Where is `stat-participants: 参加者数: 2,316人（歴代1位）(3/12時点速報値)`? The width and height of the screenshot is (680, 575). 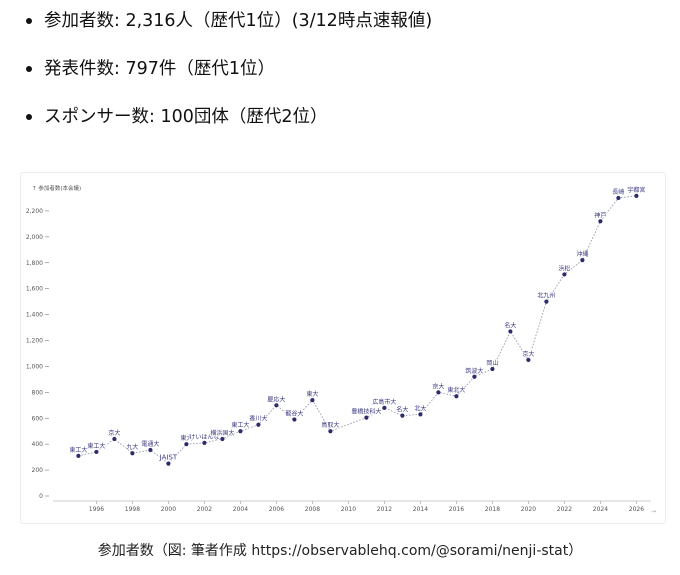 stat-participants: 参加者数: 2,316人（歴代1位）(3/12時点速報値) is located at coordinates (228, 28).